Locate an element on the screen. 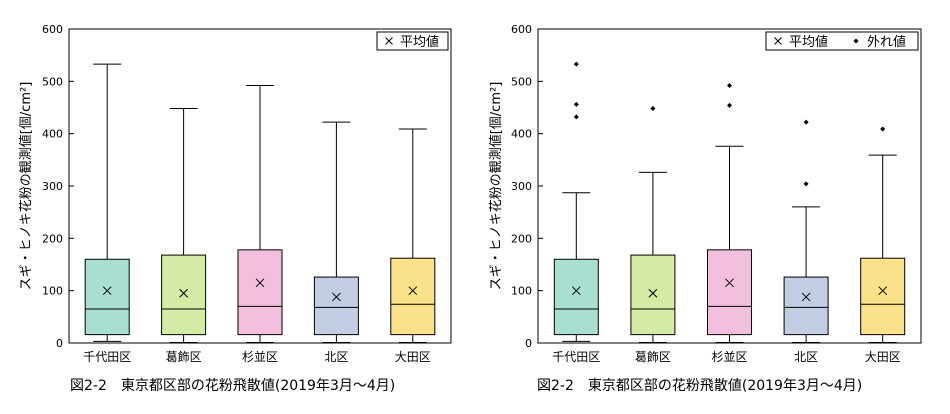 This screenshot has width=950, height=414. legend: 平均値 is located at coordinates (412, 41).